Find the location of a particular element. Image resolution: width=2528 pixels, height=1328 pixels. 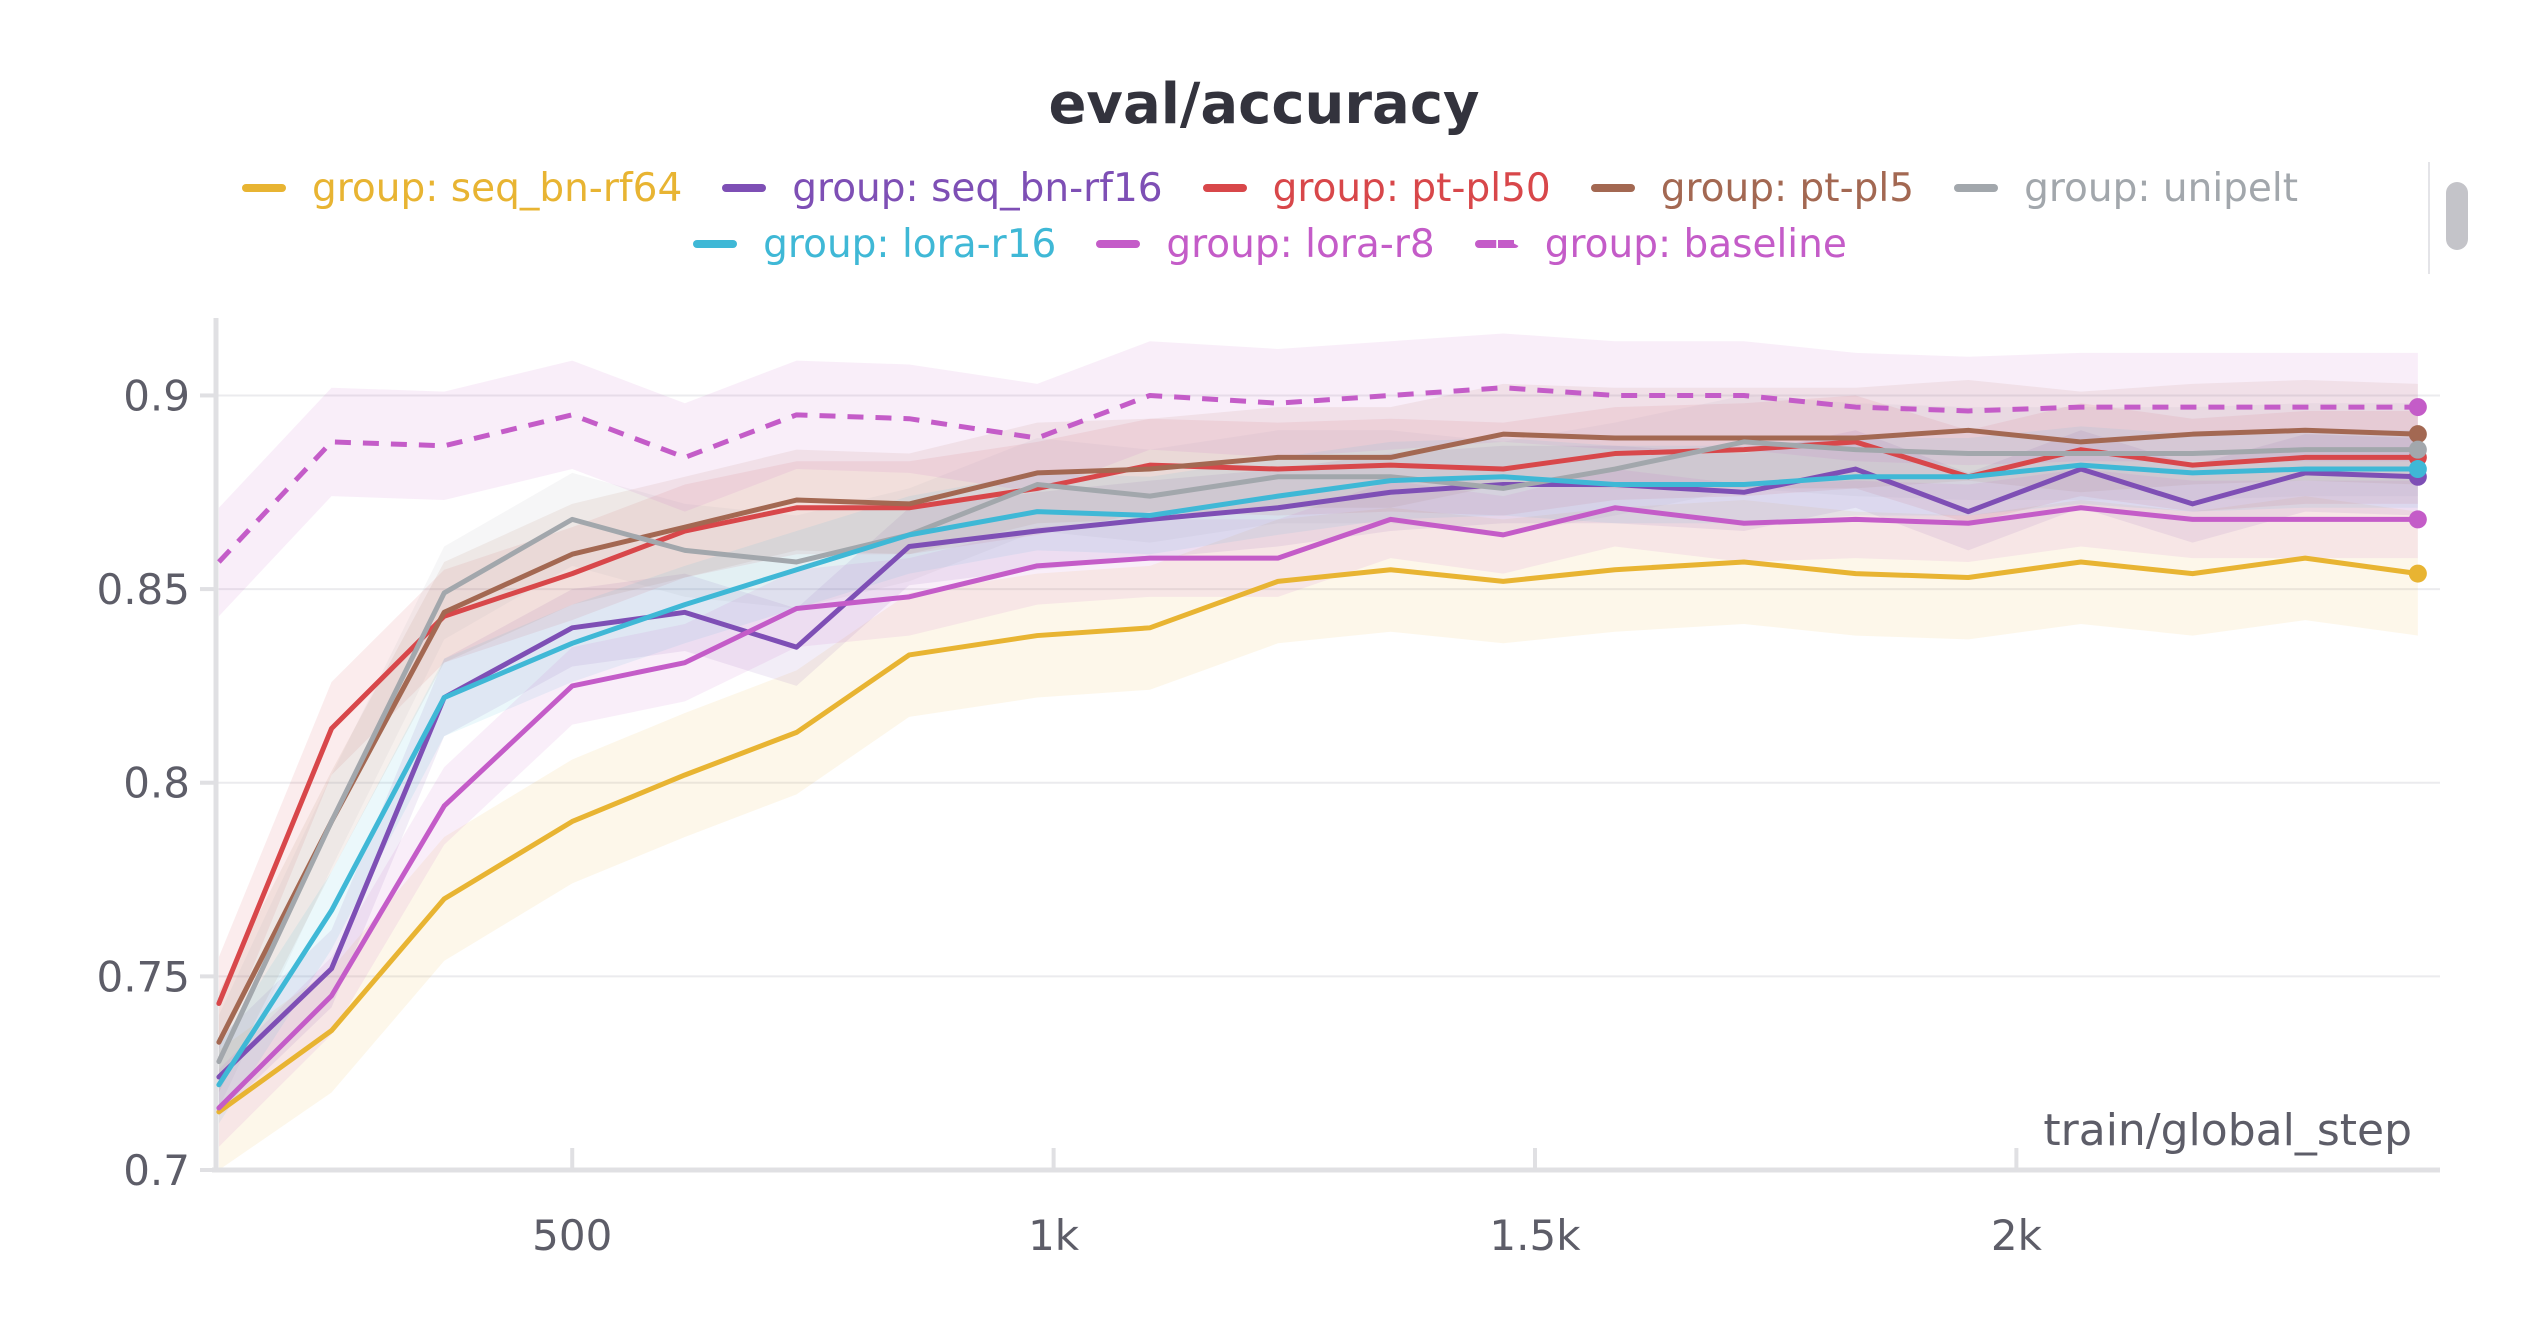

x-tick-label: 1.5k is located at coordinates (1535, 1235).